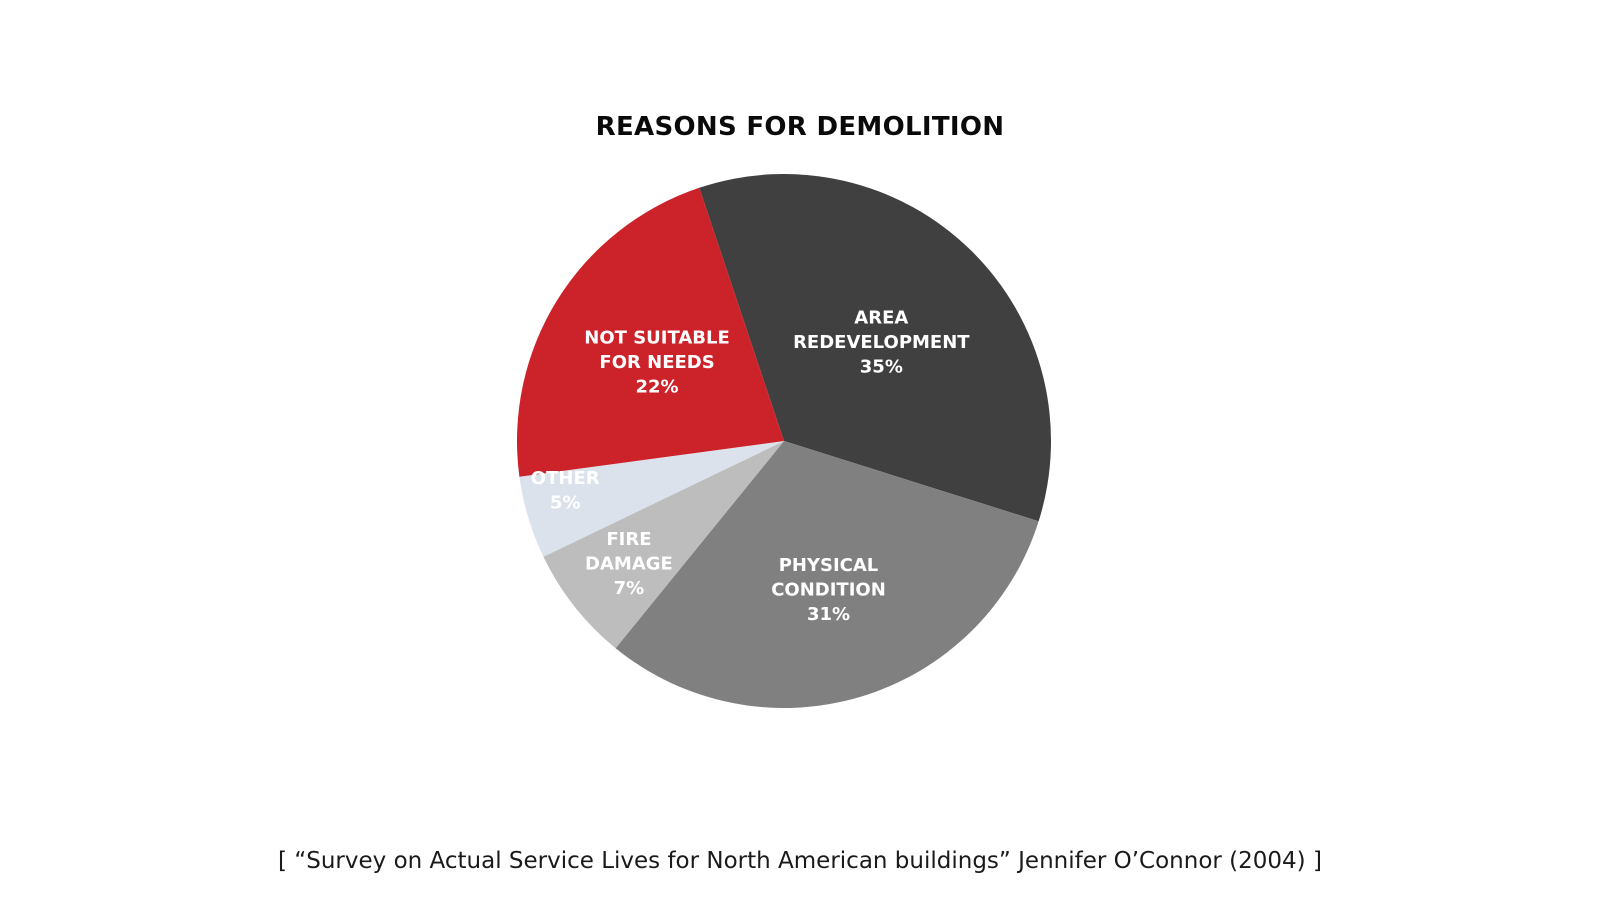 This screenshot has width=1600, height=900. Describe the element at coordinates (657, 337) in the screenshot. I see `slice-category-label: NOT SUITABLE` at that location.